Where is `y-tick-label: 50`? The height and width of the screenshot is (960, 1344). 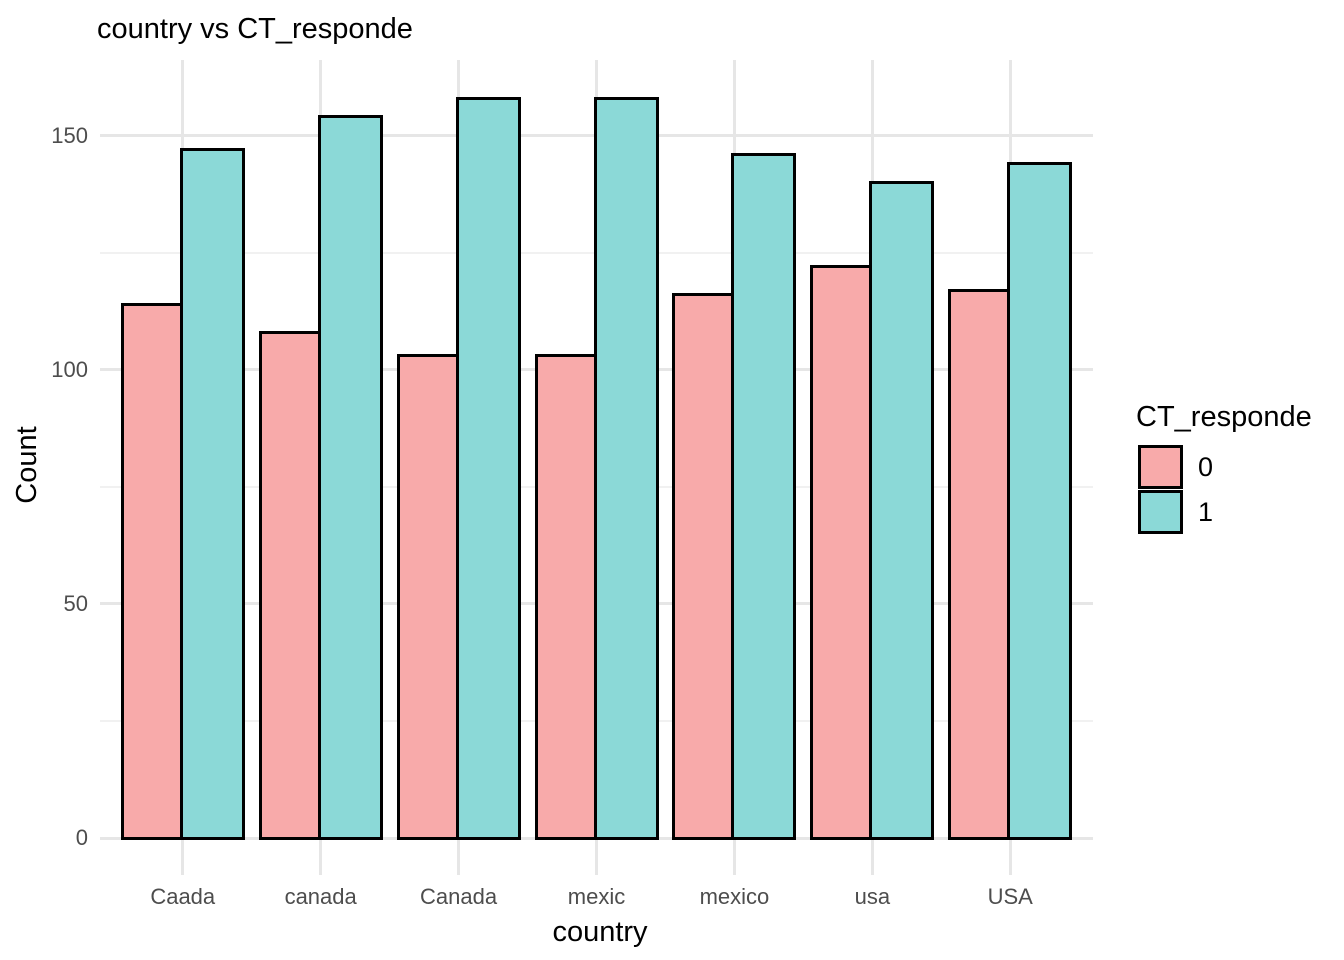 y-tick-label: 50 is located at coordinates (75, 603).